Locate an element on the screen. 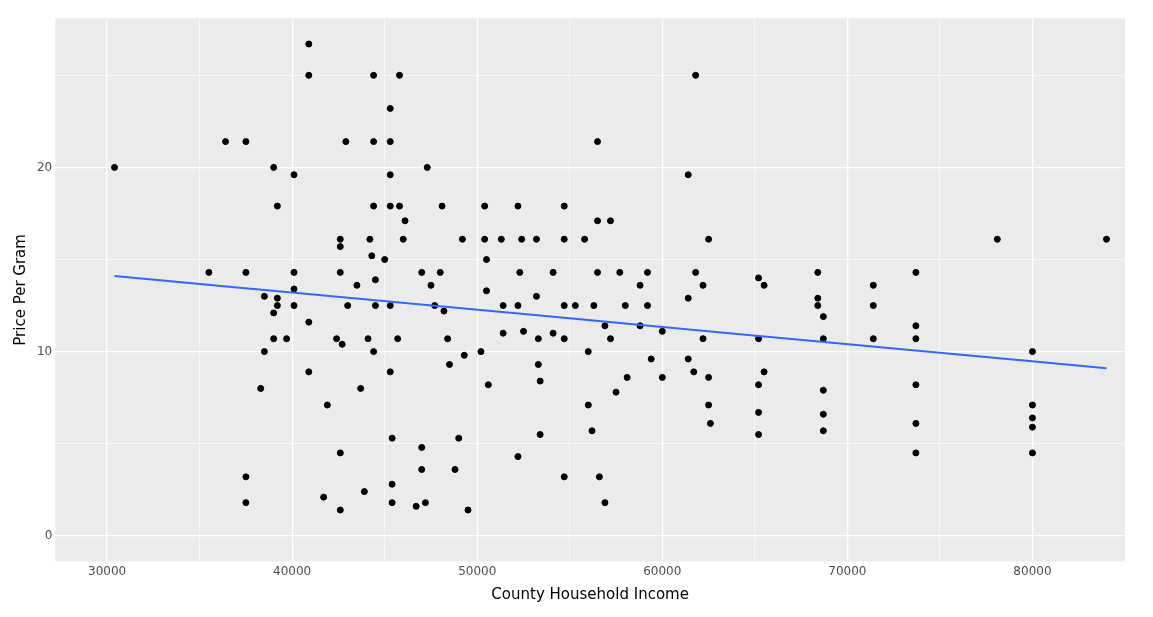 This screenshot has height=617, width=1153. y-tick-label: 0 is located at coordinates (48, 534).